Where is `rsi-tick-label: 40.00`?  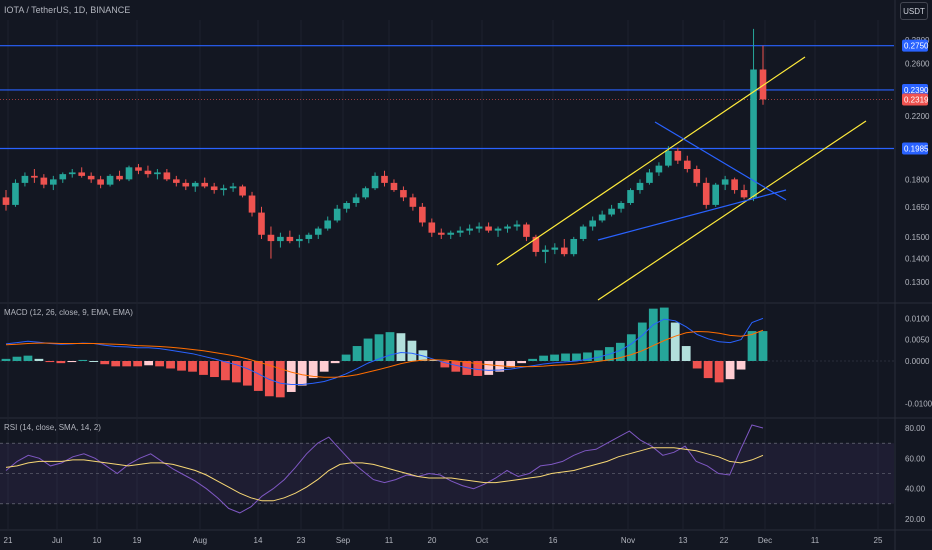
rsi-tick-label: 40.00 is located at coordinates (915, 489).